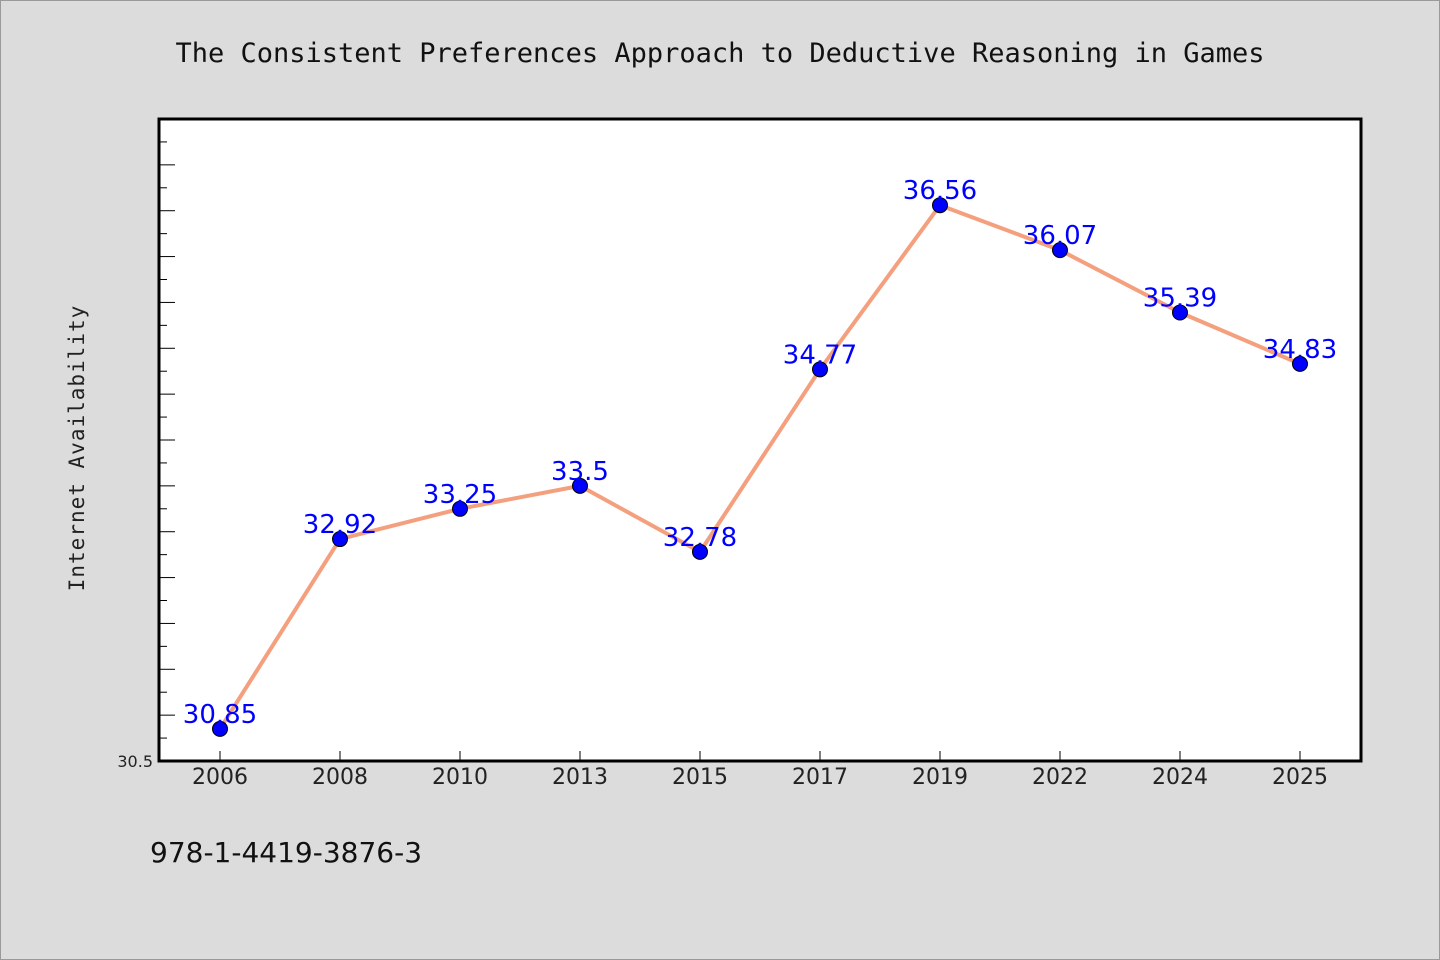 This screenshot has height=960, width=1440. I want to click on data-point-2008, so click(340, 539).